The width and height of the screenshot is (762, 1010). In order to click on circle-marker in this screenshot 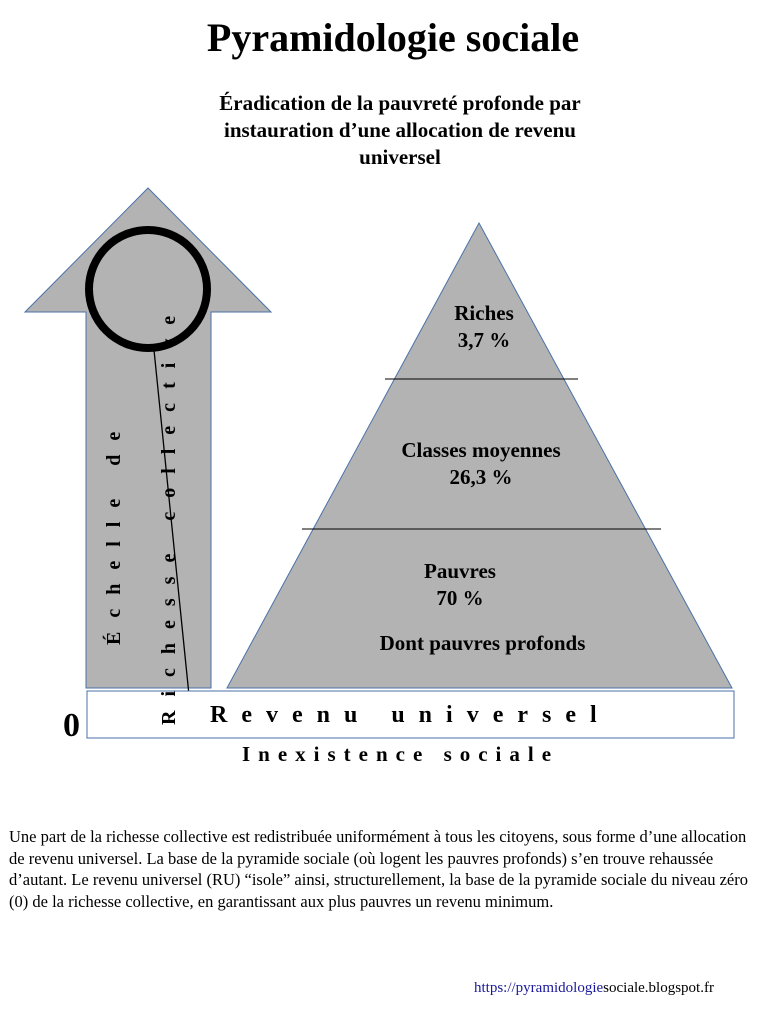, I will do `click(148, 289)`.